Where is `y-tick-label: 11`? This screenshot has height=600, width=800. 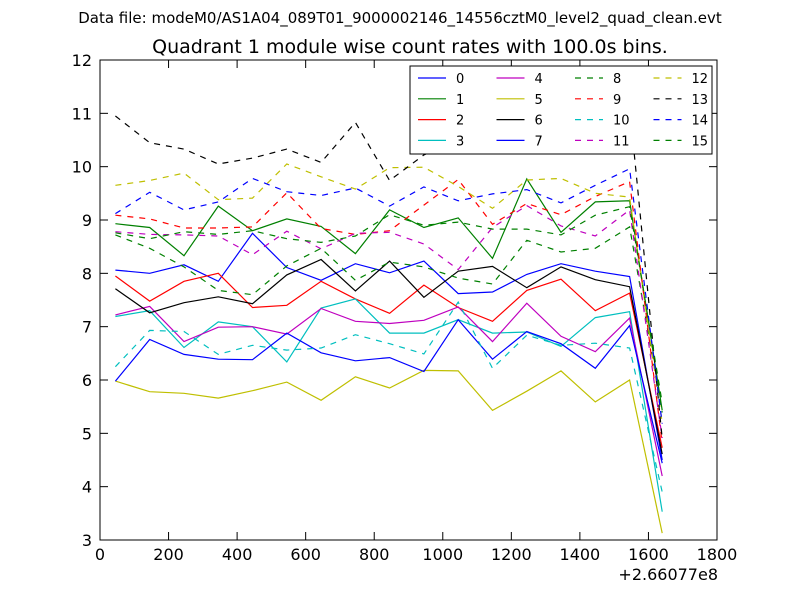 y-tick-label: 11 is located at coordinates (82, 113).